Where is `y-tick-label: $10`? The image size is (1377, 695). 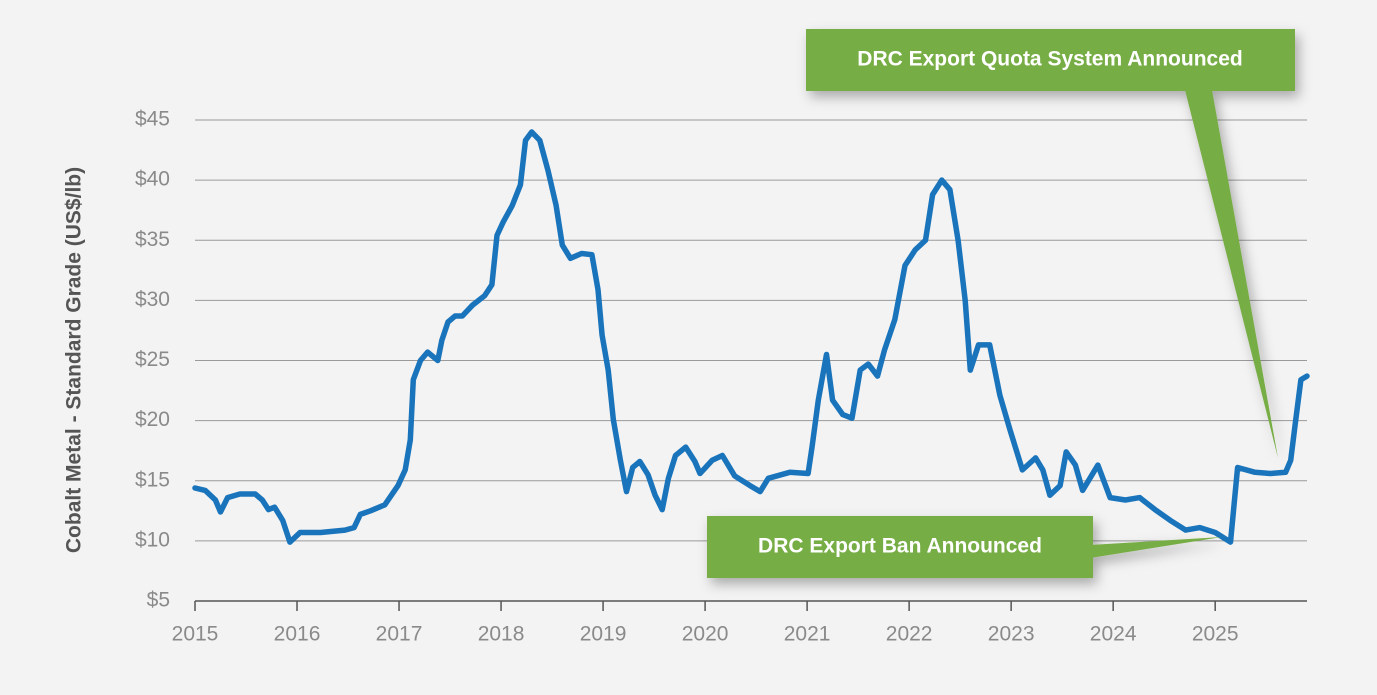
y-tick-label: $10 is located at coordinates (152, 539).